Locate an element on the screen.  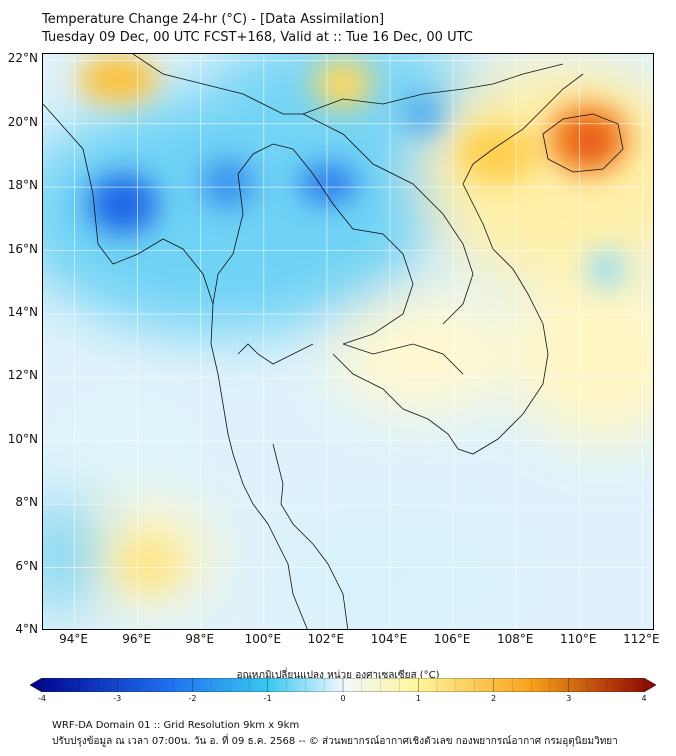
colorbar-tick-label: 4 is located at coordinates (644, 698).